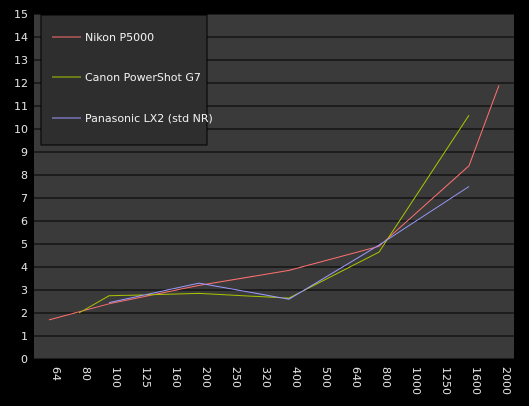 The image size is (529, 406). Describe the element at coordinates (24, 152) in the screenshot. I see `y-tick-label: 9` at that location.